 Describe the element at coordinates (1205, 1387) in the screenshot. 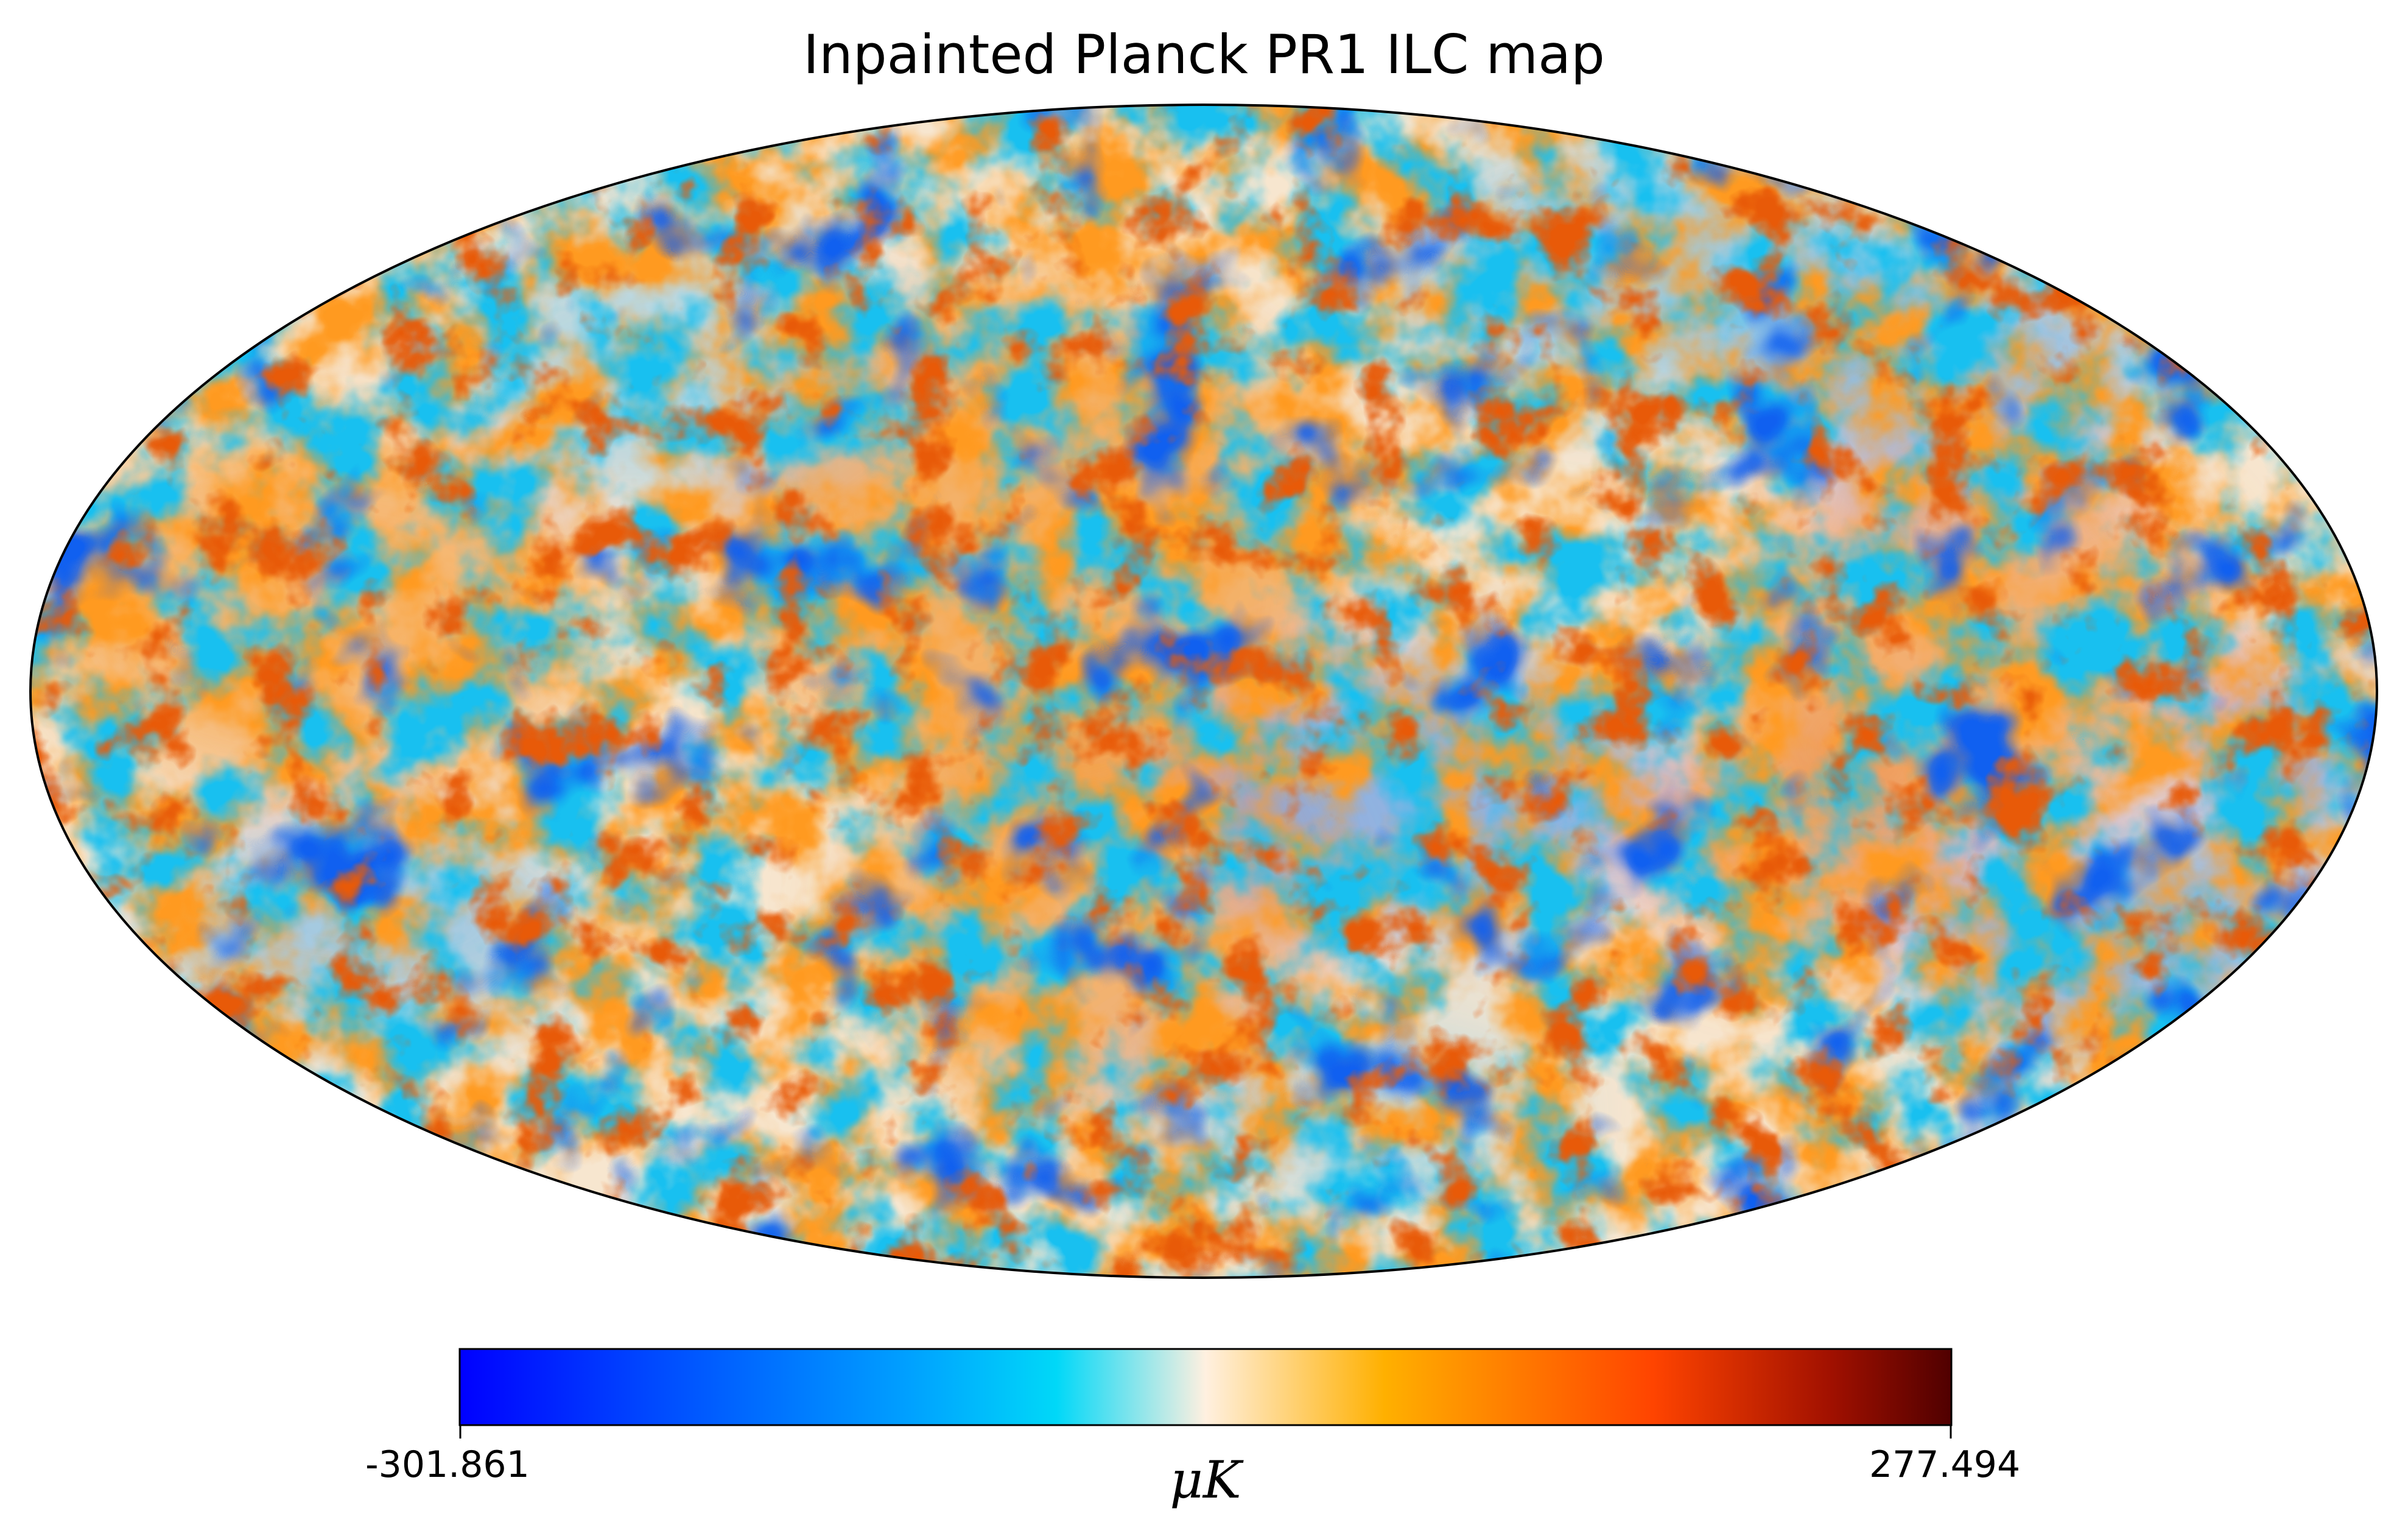

I see `colorbar-gradient` at that location.